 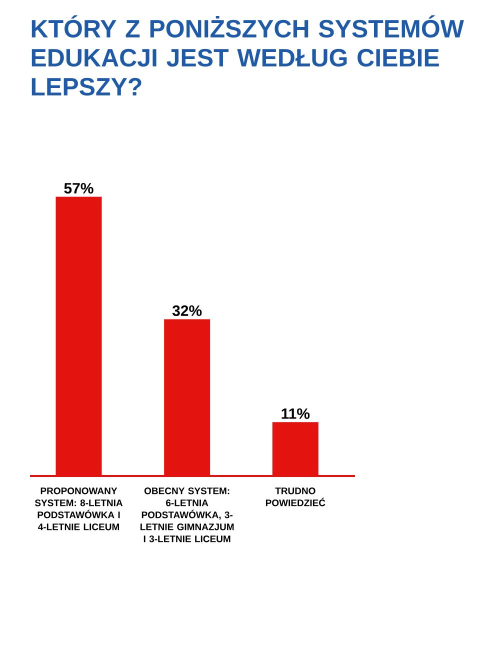 I want to click on data-label: 11%, so click(x=296, y=413).